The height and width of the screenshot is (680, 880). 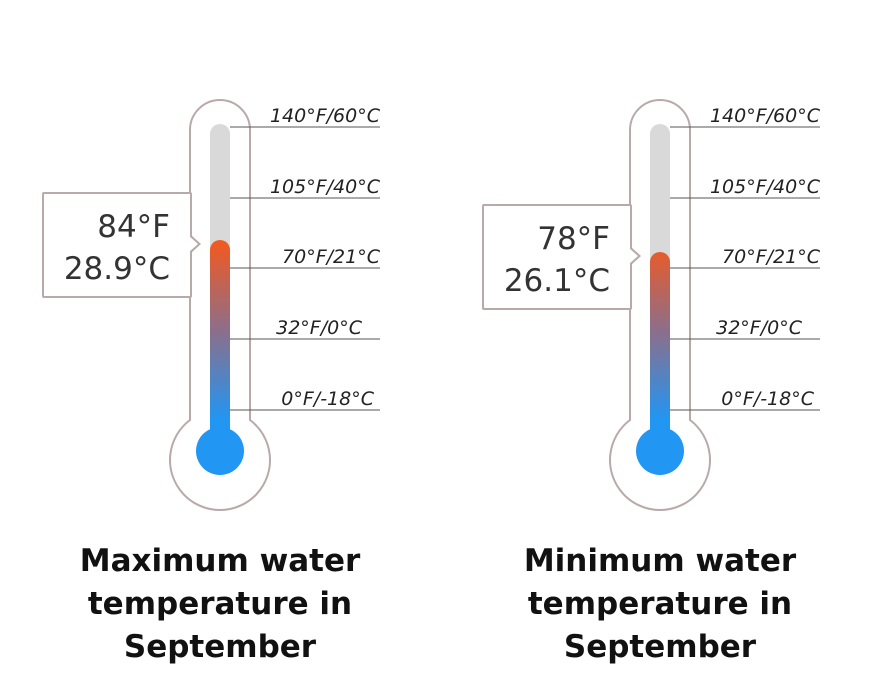 I want to click on reading-fahrenheit: 78°F, so click(x=573, y=239).